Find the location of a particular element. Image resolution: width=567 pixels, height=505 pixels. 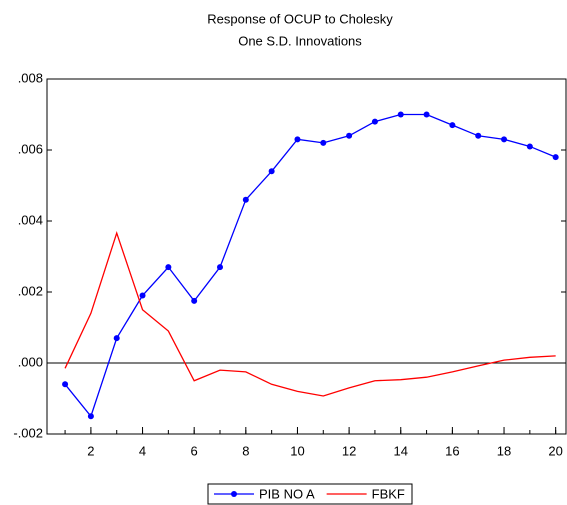

legend-label: FBKF is located at coordinates (388, 493).